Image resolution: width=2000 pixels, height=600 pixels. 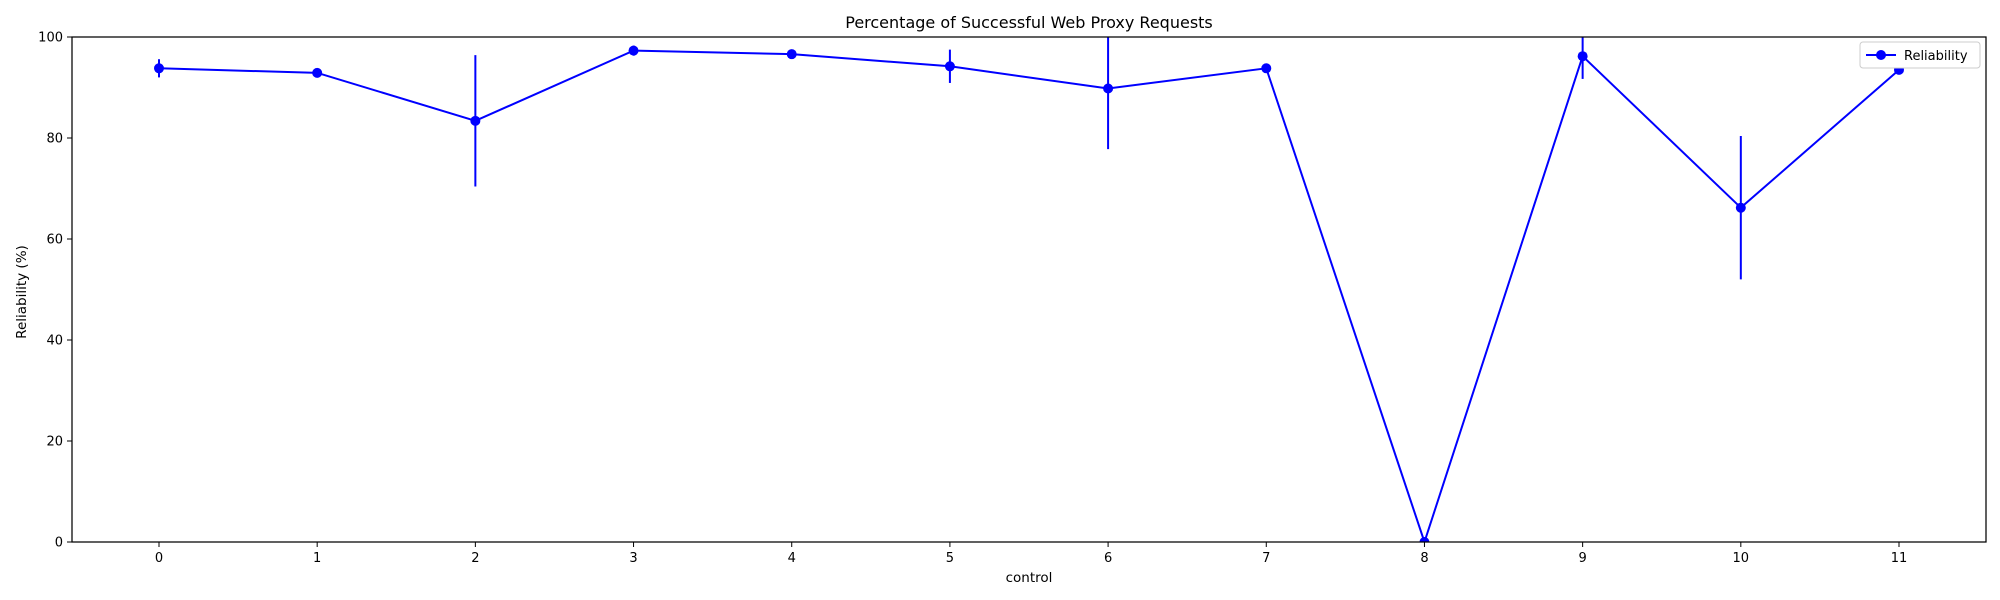 What do you see at coordinates (1582, 558) in the screenshot?
I see `x-tick-label: 9` at bounding box center [1582, 558].